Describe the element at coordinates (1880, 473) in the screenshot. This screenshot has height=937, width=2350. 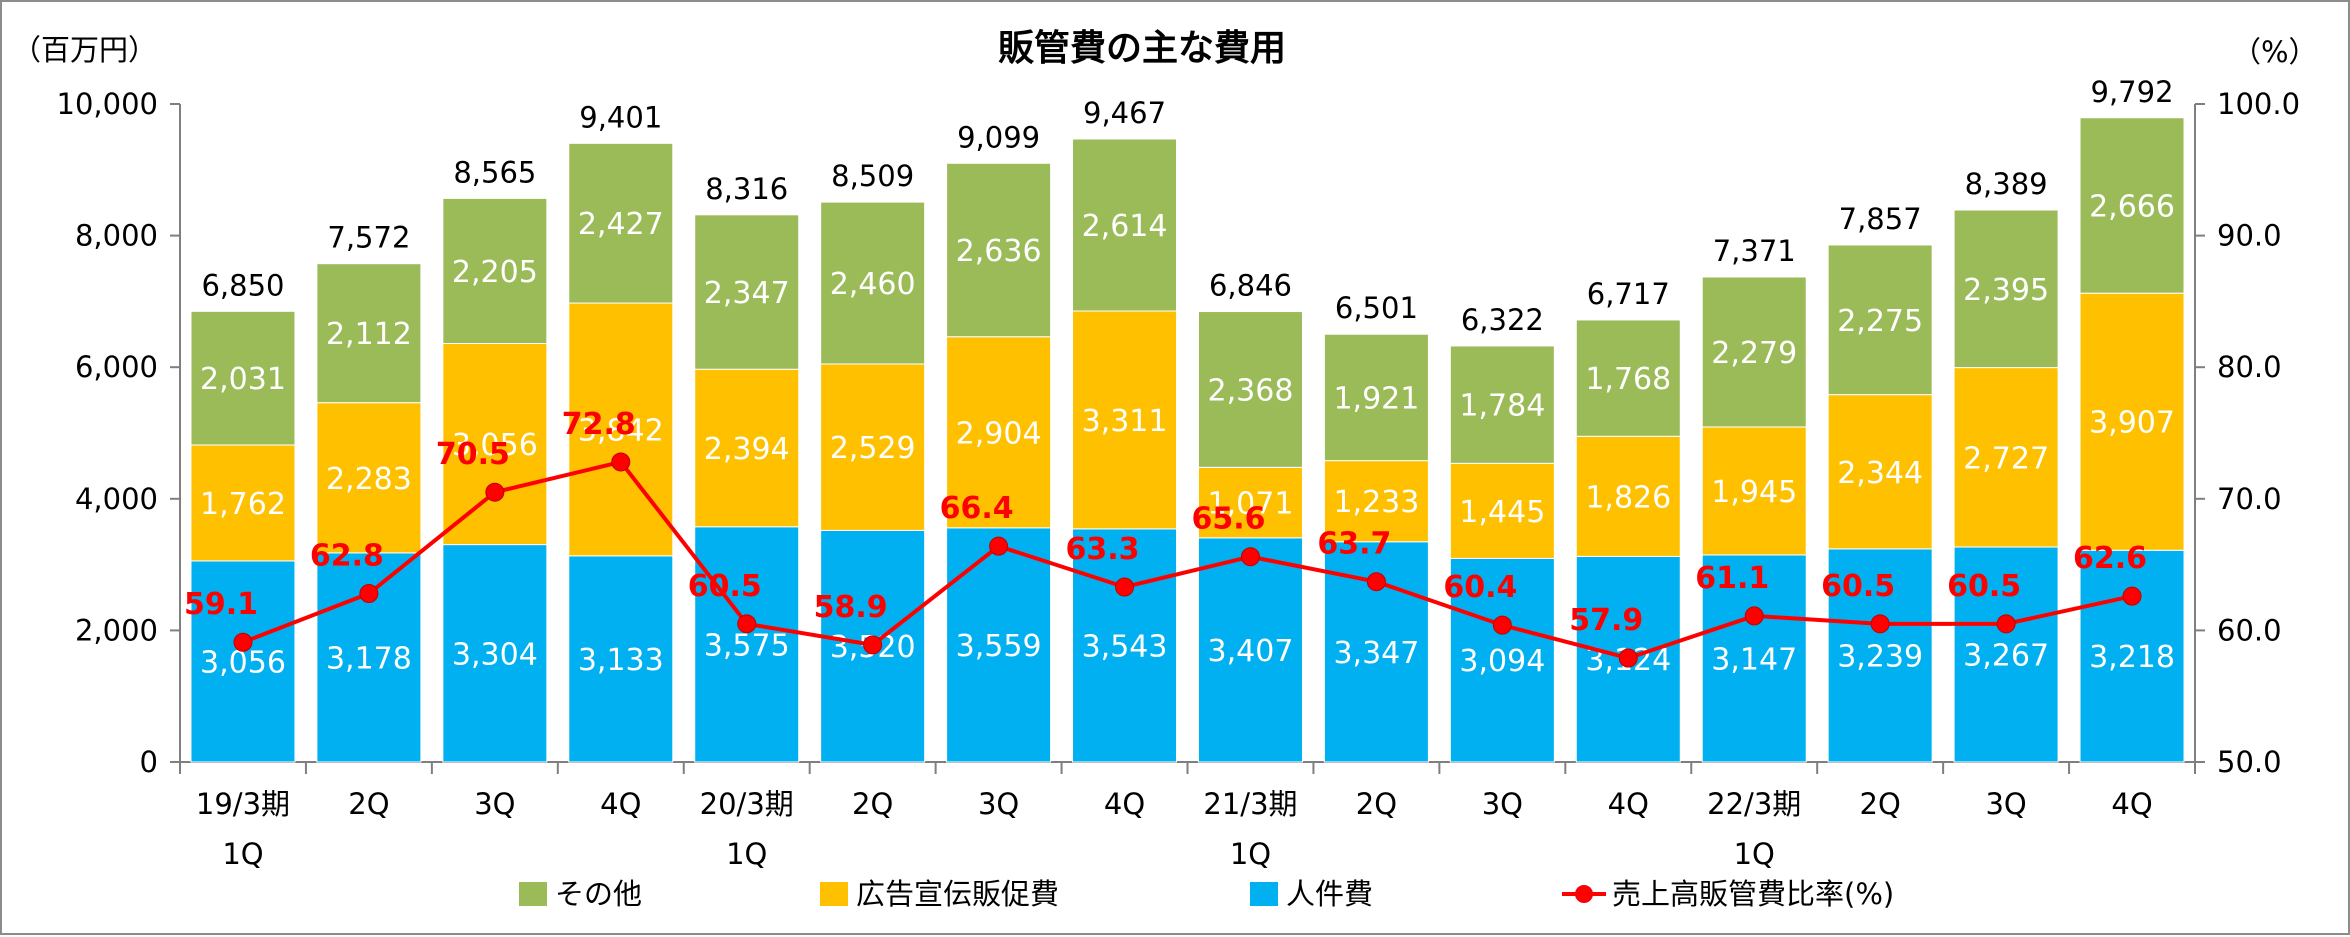
I see `advertising-cost-label: 2,344` at that location.